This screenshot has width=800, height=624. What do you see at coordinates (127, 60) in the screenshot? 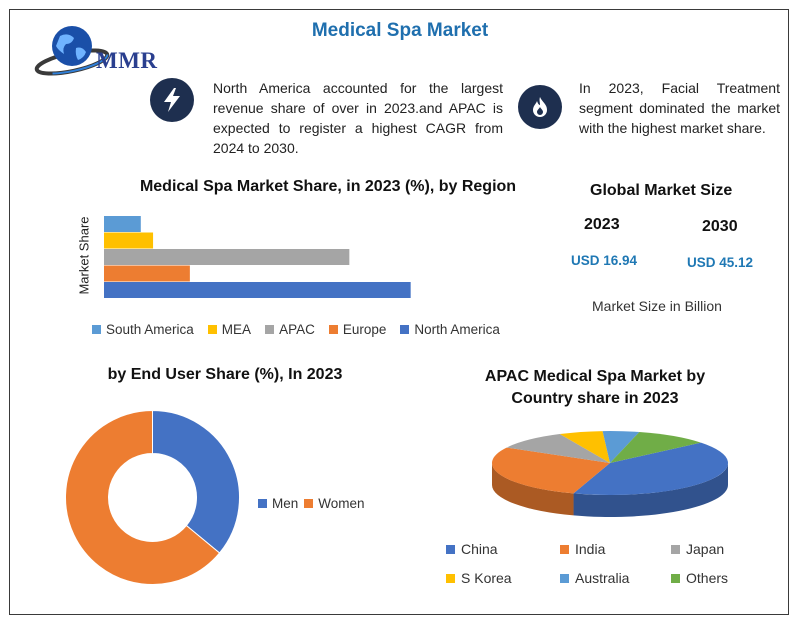
I see `logo-text: MMR` at bounding box center [127, 60].